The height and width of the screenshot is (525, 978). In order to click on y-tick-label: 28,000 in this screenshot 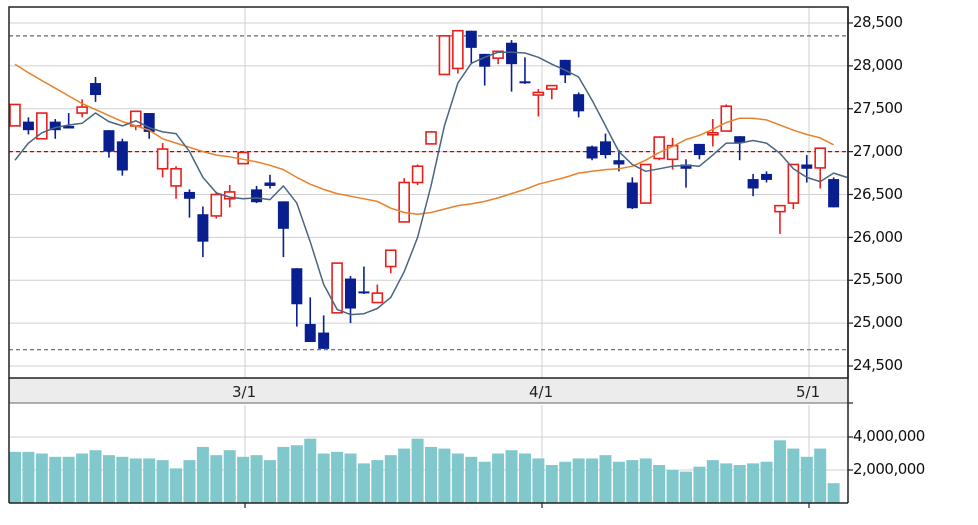, I will do `click(878, 65)`.